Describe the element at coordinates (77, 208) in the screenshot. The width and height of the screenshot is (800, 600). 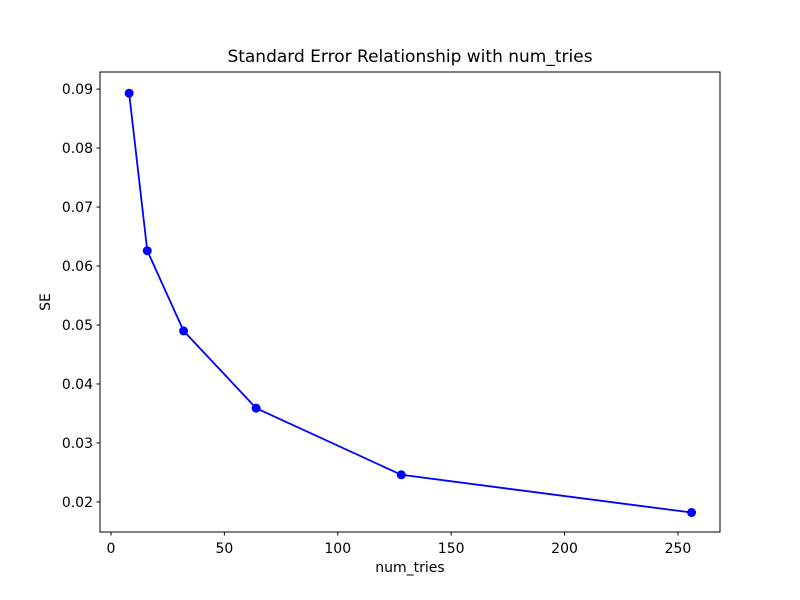
I see `y-tick-label: 0.07` at that location.